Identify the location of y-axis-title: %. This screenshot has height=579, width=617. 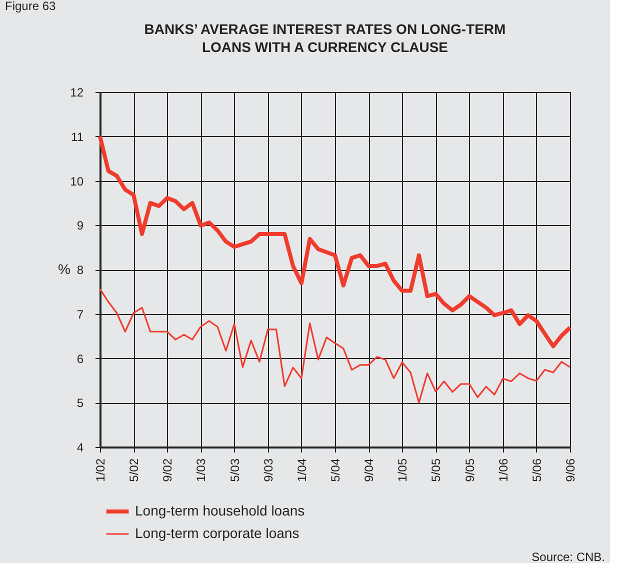
(64, 269).